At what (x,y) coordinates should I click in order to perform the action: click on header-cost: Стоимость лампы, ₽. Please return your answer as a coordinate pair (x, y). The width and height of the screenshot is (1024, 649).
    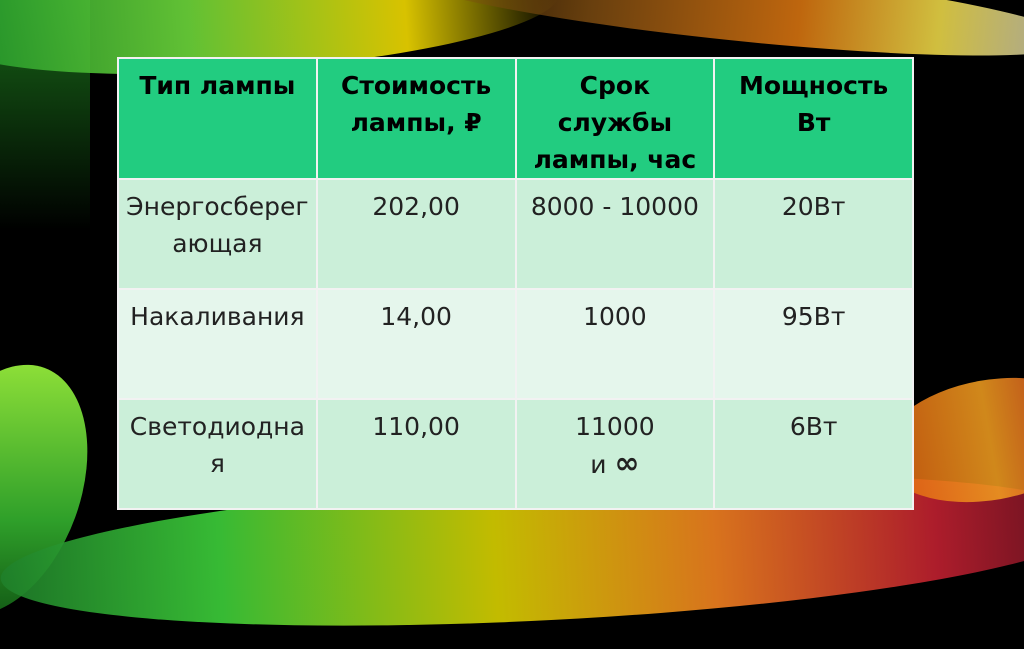
    Looking at the image, I should click on (416, 118).